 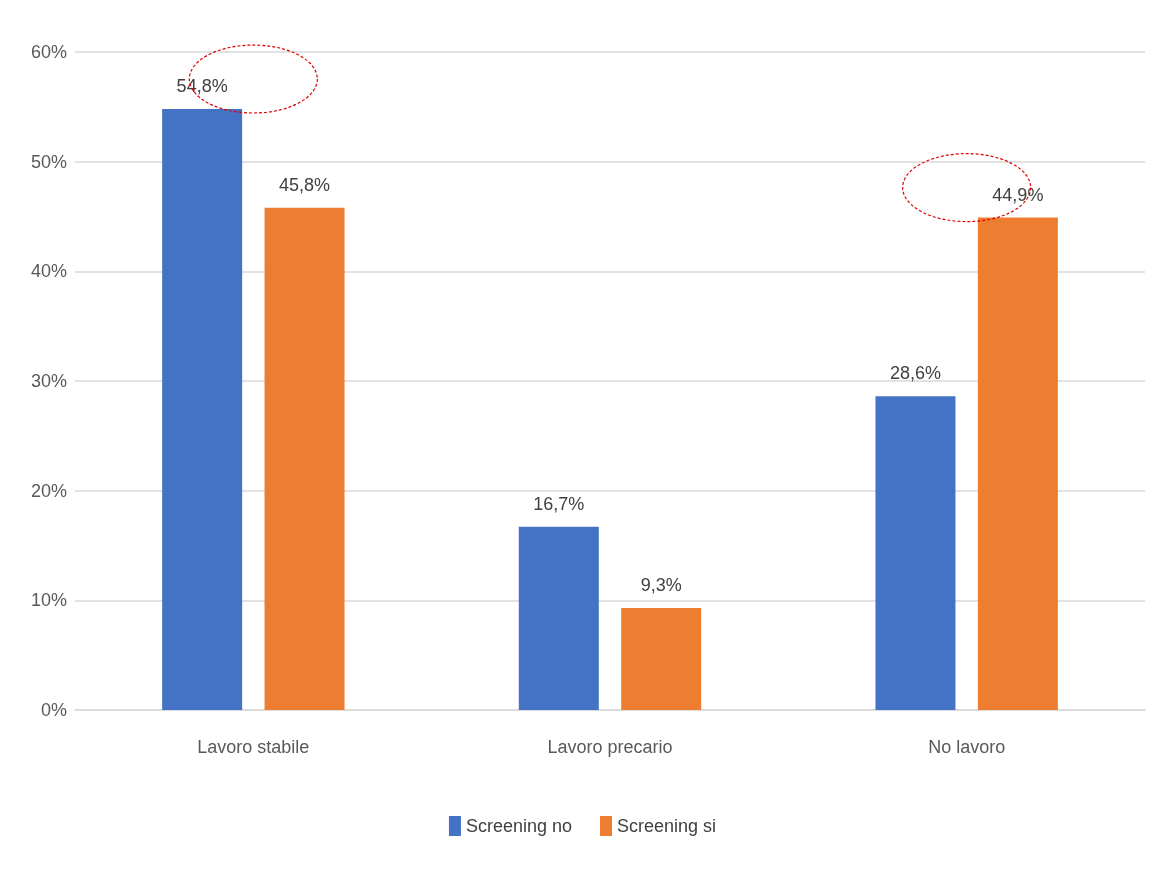 What do you see at coordinates (202, 86) in the screenshot?
I see `data-label: 54,8%` at bounding box center [202, 86].